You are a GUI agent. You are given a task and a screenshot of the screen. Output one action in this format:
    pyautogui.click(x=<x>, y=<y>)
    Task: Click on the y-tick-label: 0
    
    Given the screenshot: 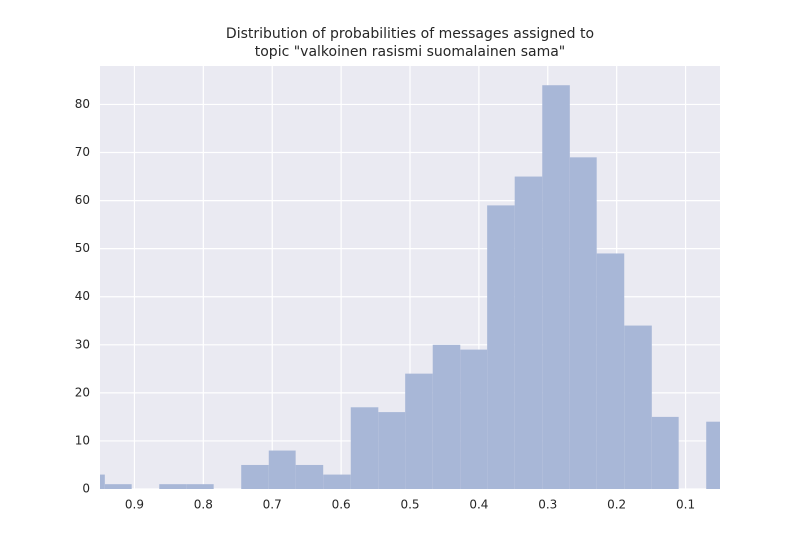 What is the action you would take?
    pyautogui.click(x=86, y=489)
    